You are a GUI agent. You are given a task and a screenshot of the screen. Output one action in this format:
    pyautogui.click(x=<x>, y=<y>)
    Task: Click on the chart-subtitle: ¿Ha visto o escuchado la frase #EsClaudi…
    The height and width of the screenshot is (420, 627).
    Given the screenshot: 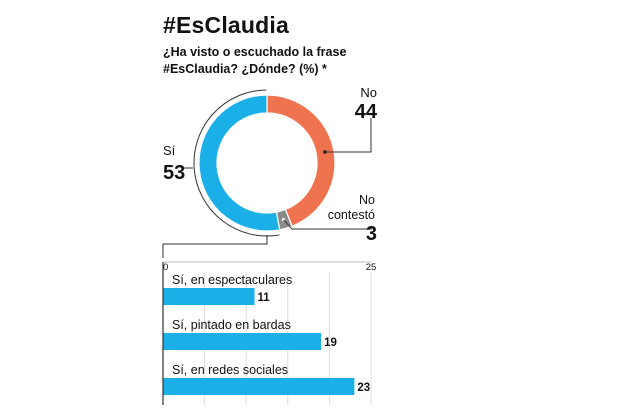 What is the action you would take?
    pyautogui.click(x=255, y=60)
    